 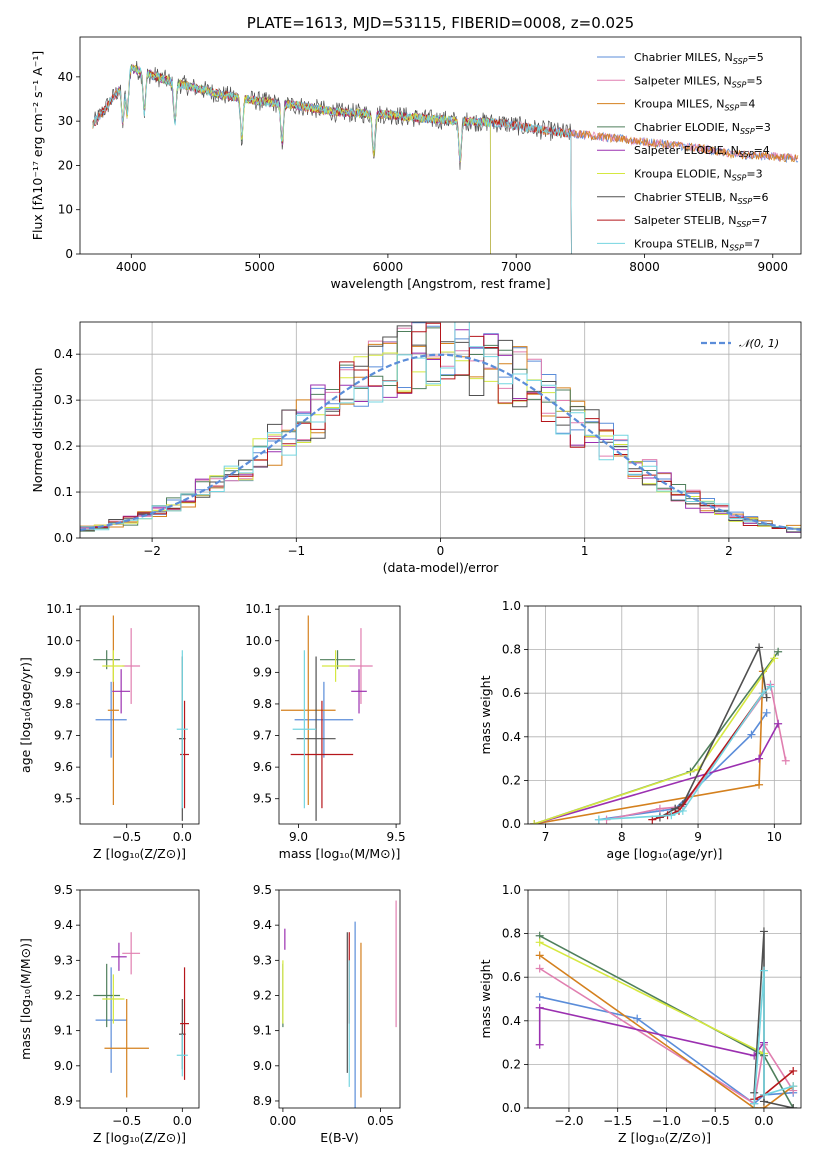 What do you see at coordinates (63, 736) in the screenshot?
I see `y-tick-label: 9.7` at bounding box center [63, 736].